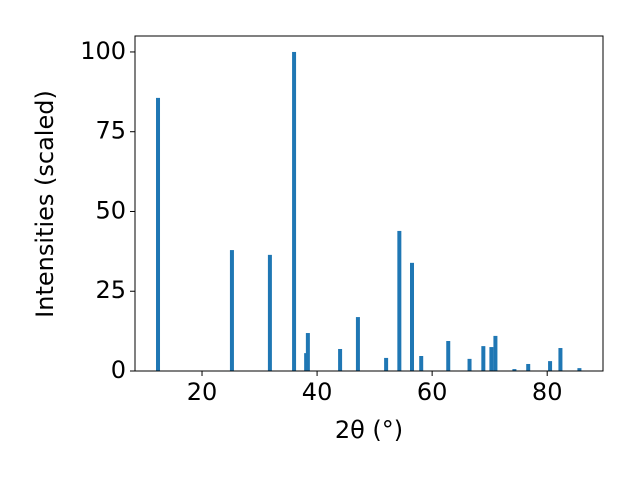 The image size is (640, 480). What do you see at coordinates (369, 430) in the screenshot?
I see `x-axis-label: 2θ (°)` at bounding box center [369, 430].